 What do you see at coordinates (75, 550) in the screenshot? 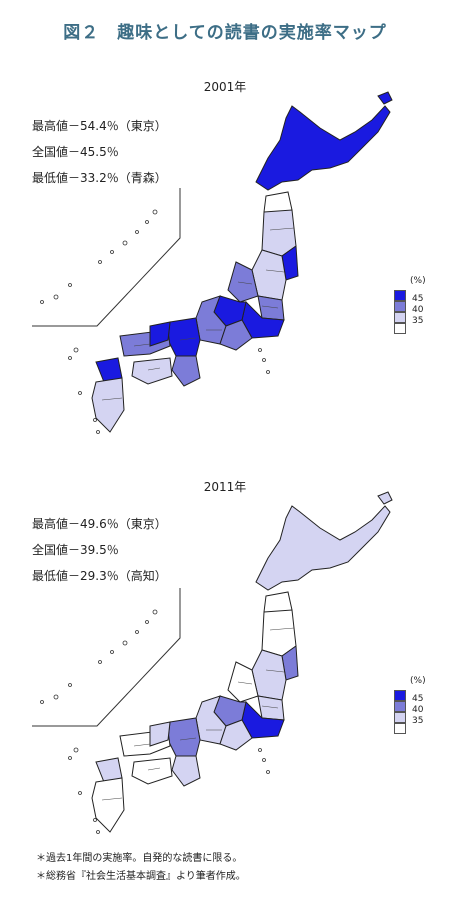
I see `national-value-label: 全国値－39.5％` at bounding box center [75, 550].